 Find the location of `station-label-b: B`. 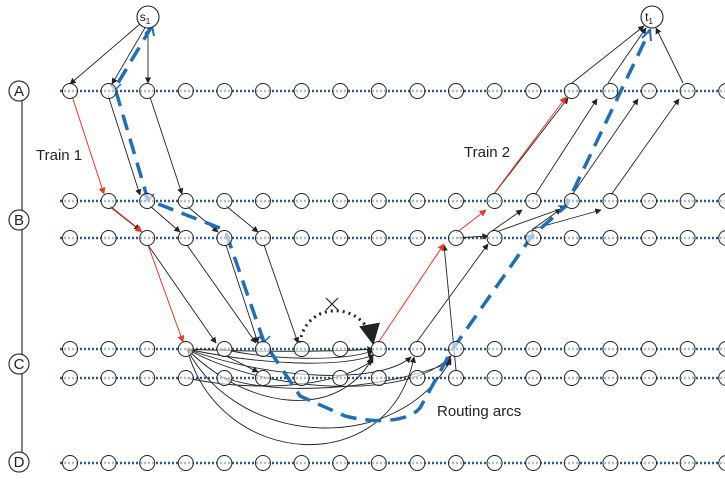

station-label-b: B is located at coordinates (19, 220).